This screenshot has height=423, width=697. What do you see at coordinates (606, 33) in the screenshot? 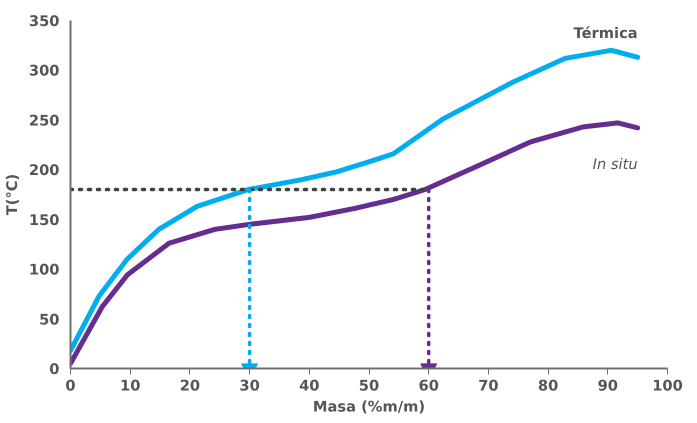
I see `series-label: Térmica` at bounding box center [606, 33].